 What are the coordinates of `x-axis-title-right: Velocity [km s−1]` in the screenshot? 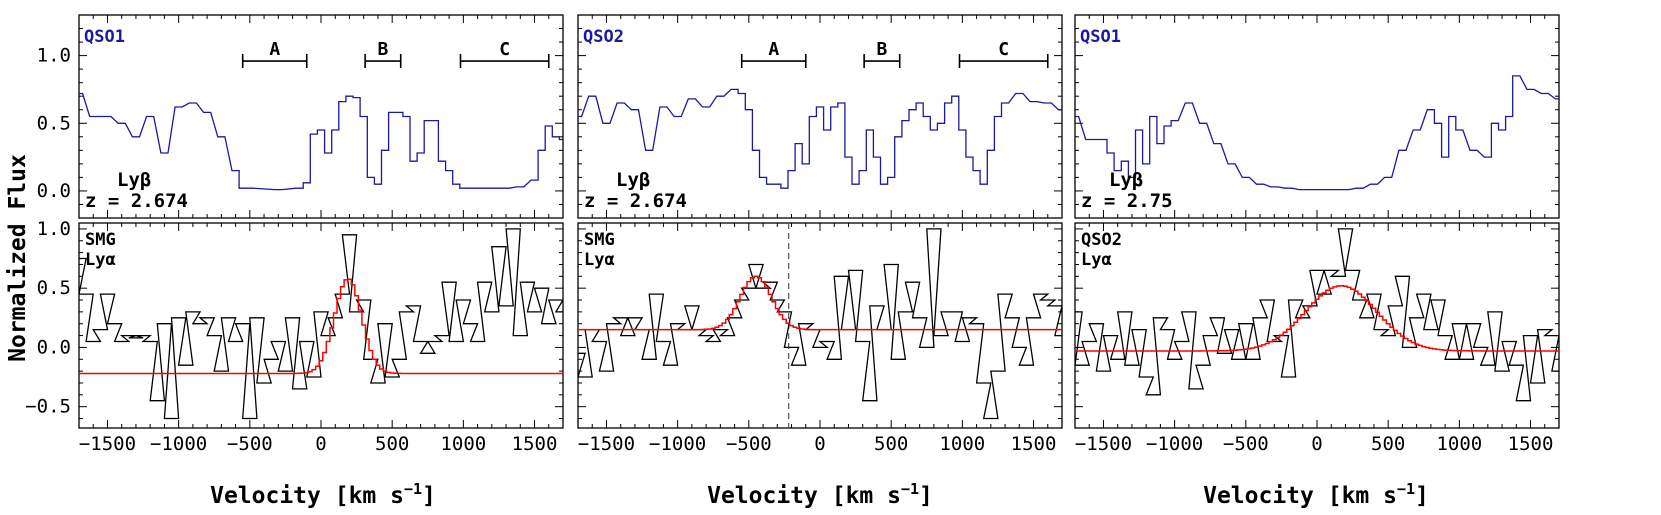 It's located at (1316, 494).